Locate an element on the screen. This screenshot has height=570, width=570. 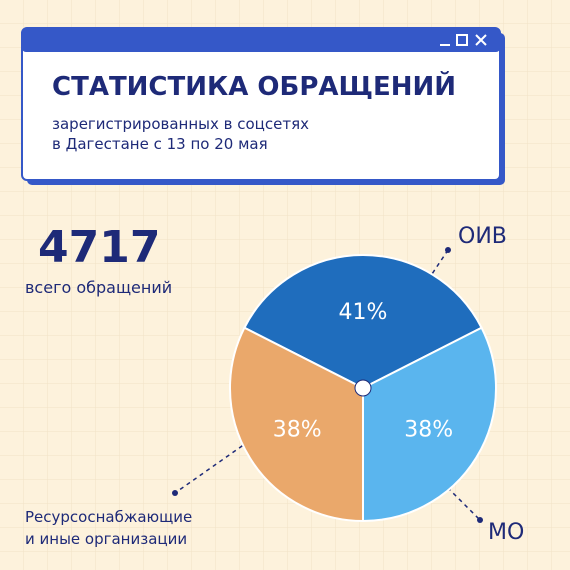
title: СТАТИСТИКА ОБРАЩЕНИЙ is located at coordinates (254, 87).